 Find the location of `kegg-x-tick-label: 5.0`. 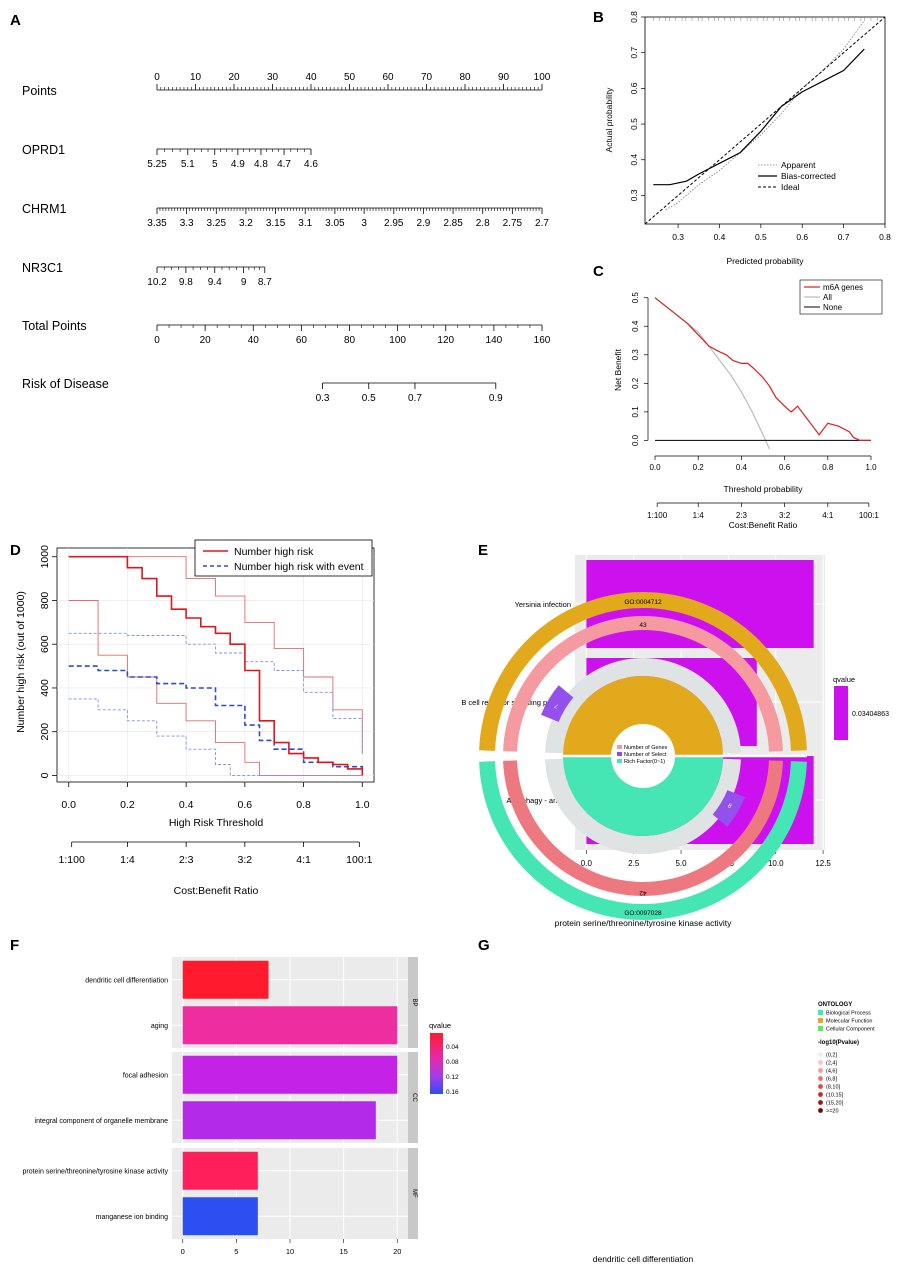

kegg-x-tick-label: 5.0 is located at coordinates (681, 863).